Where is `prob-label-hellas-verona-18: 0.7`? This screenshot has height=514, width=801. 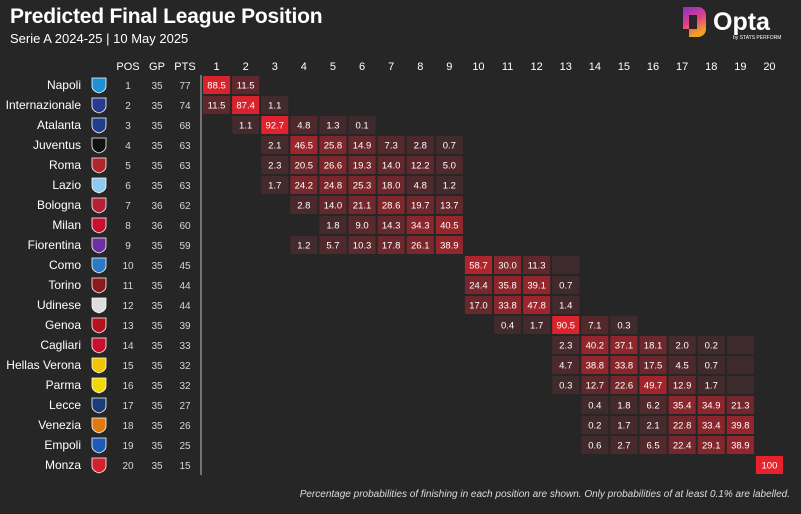
prob-label-hellas-verona-18: 0.7 is located at coordinates (711, 366).